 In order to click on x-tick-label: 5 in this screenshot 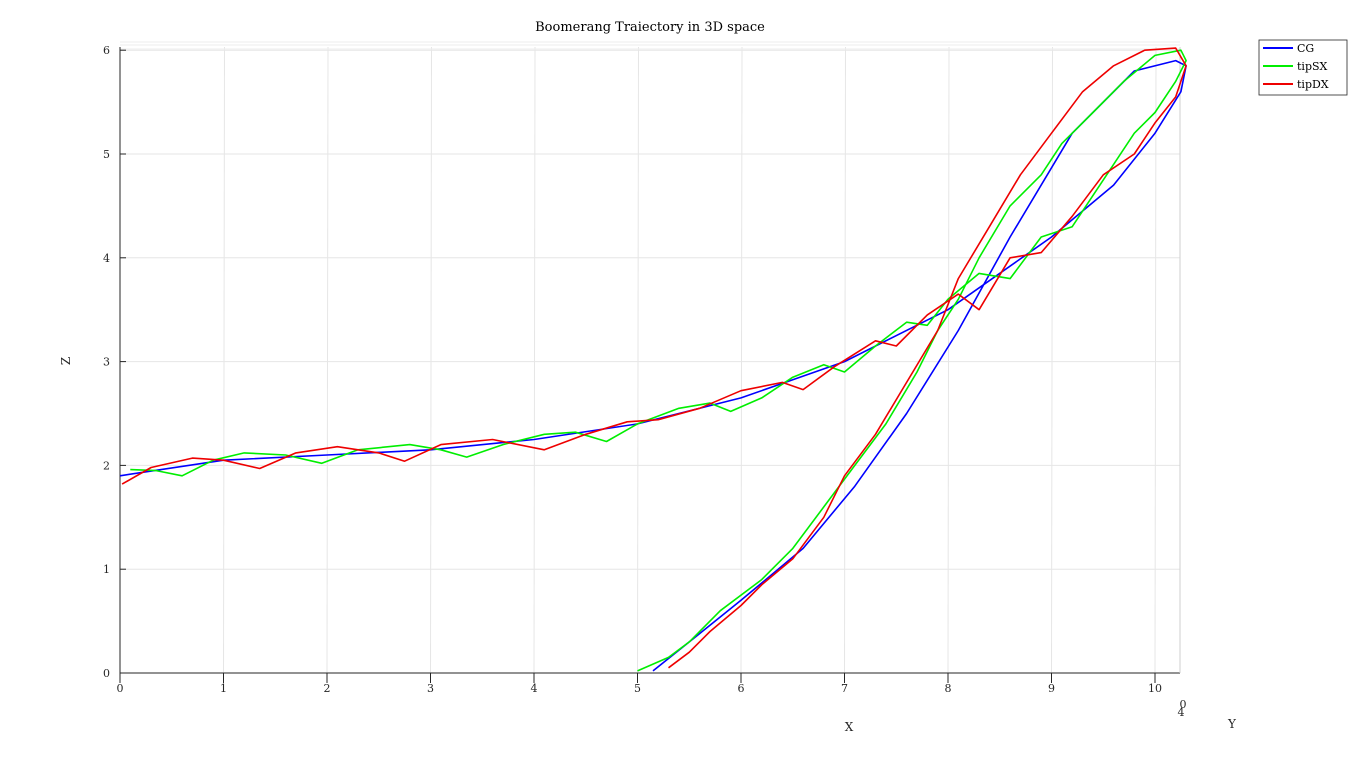, I will do `click(637, 688)`.